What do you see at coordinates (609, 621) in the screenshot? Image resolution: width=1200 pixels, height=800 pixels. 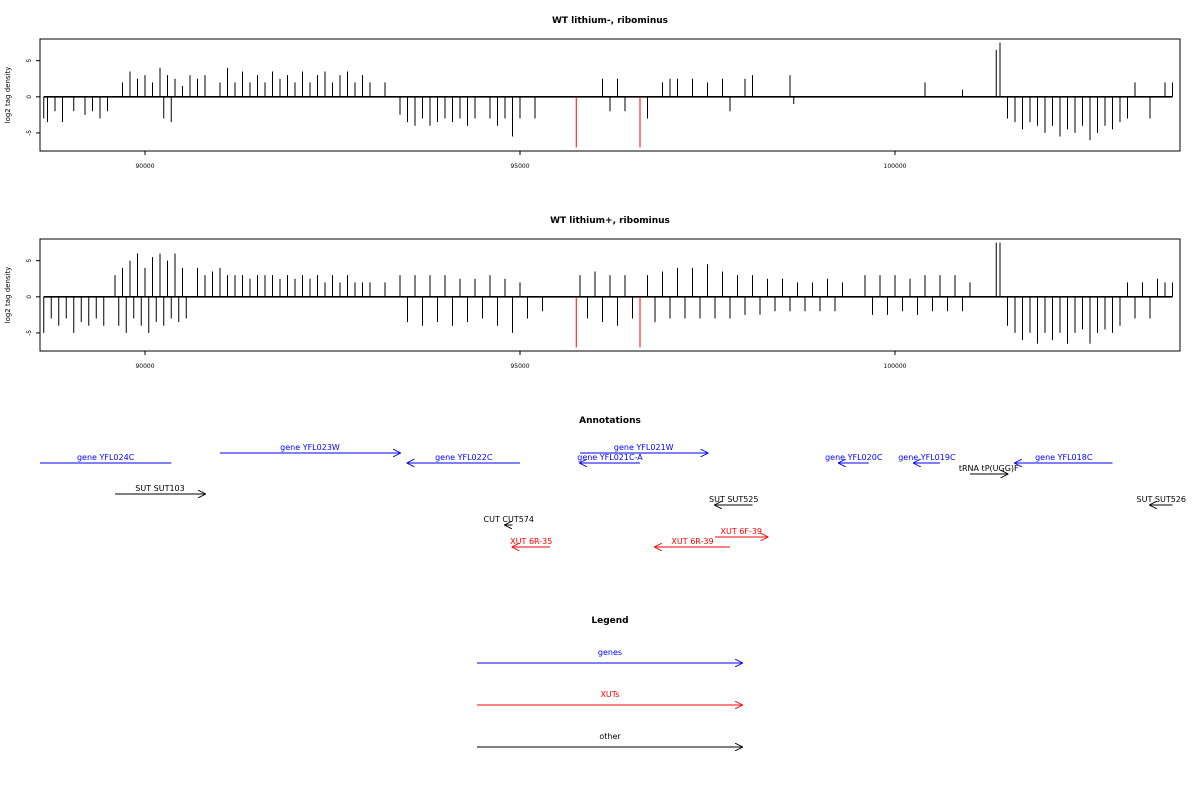 I see `legend-title: Legend` at bounding box center [609, 621].